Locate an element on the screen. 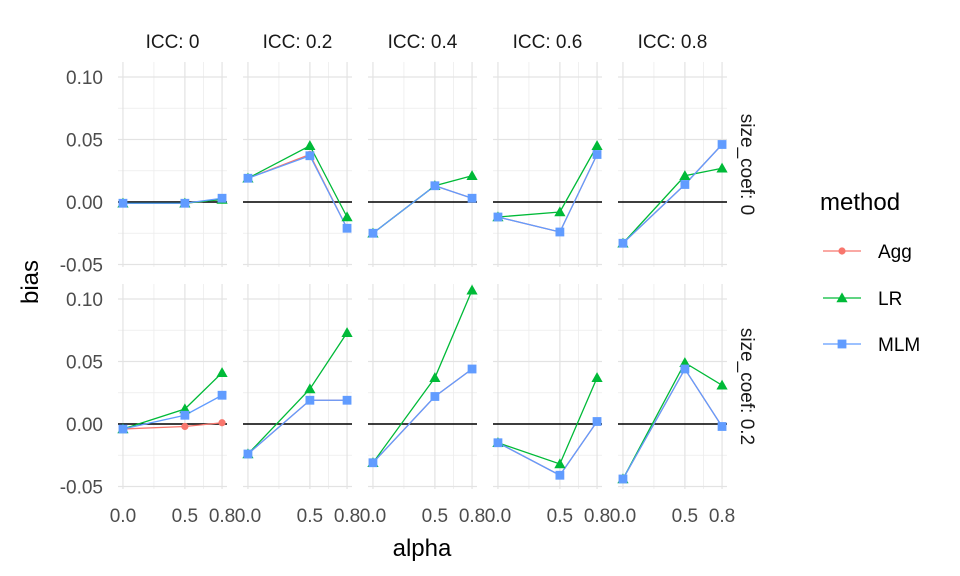 The width and height of the screenshot is (960, 576). facet-col-label: ICC: 0.2 is located at coordinates (298, 42).